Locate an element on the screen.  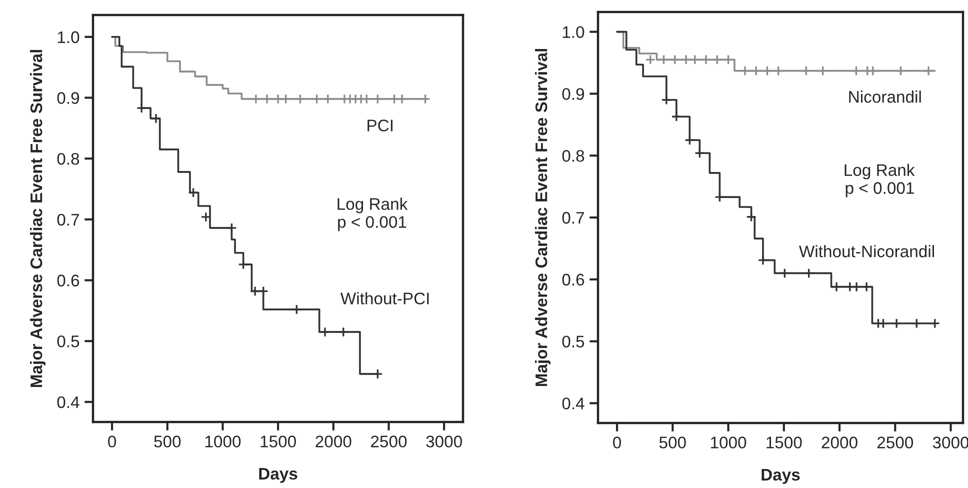
annotation: PCI is located at coordinates (380, 126).